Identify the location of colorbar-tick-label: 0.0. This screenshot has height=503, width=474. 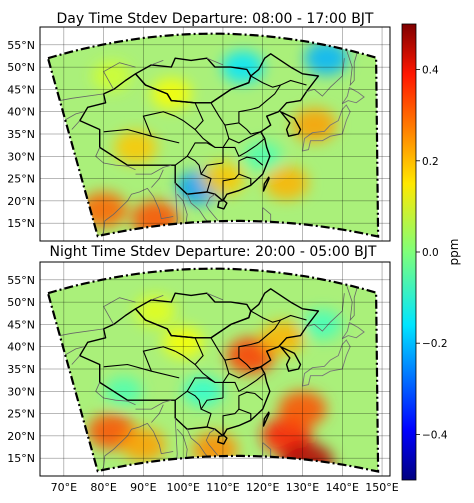
(430, 253).